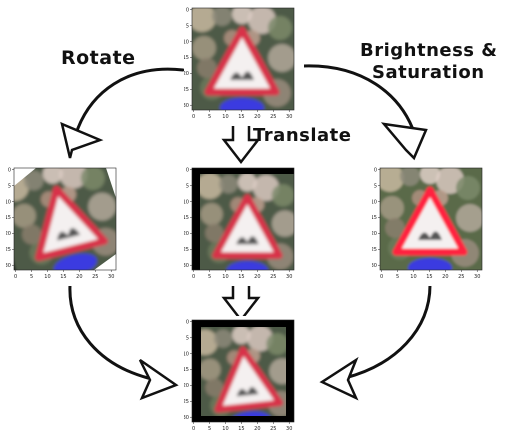 This screenshot has width=508, height=438. What do you see at coordinates (359, 102) in the screenshot?
I see `arrow-curve-brightness` at bounding box center [359, 102].